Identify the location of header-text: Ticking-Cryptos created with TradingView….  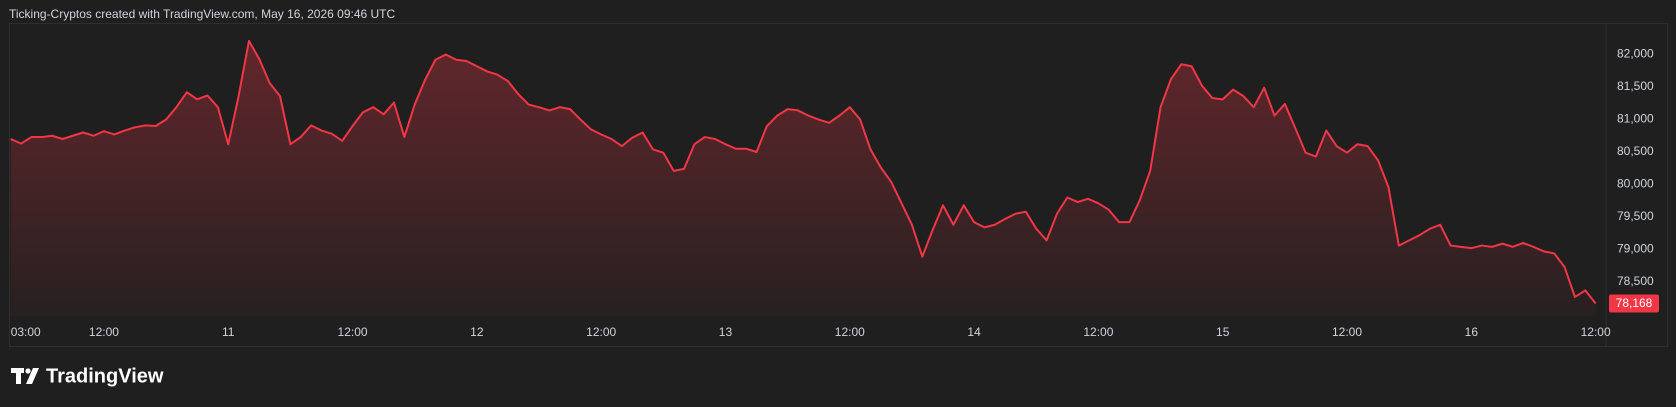
(202, 14).